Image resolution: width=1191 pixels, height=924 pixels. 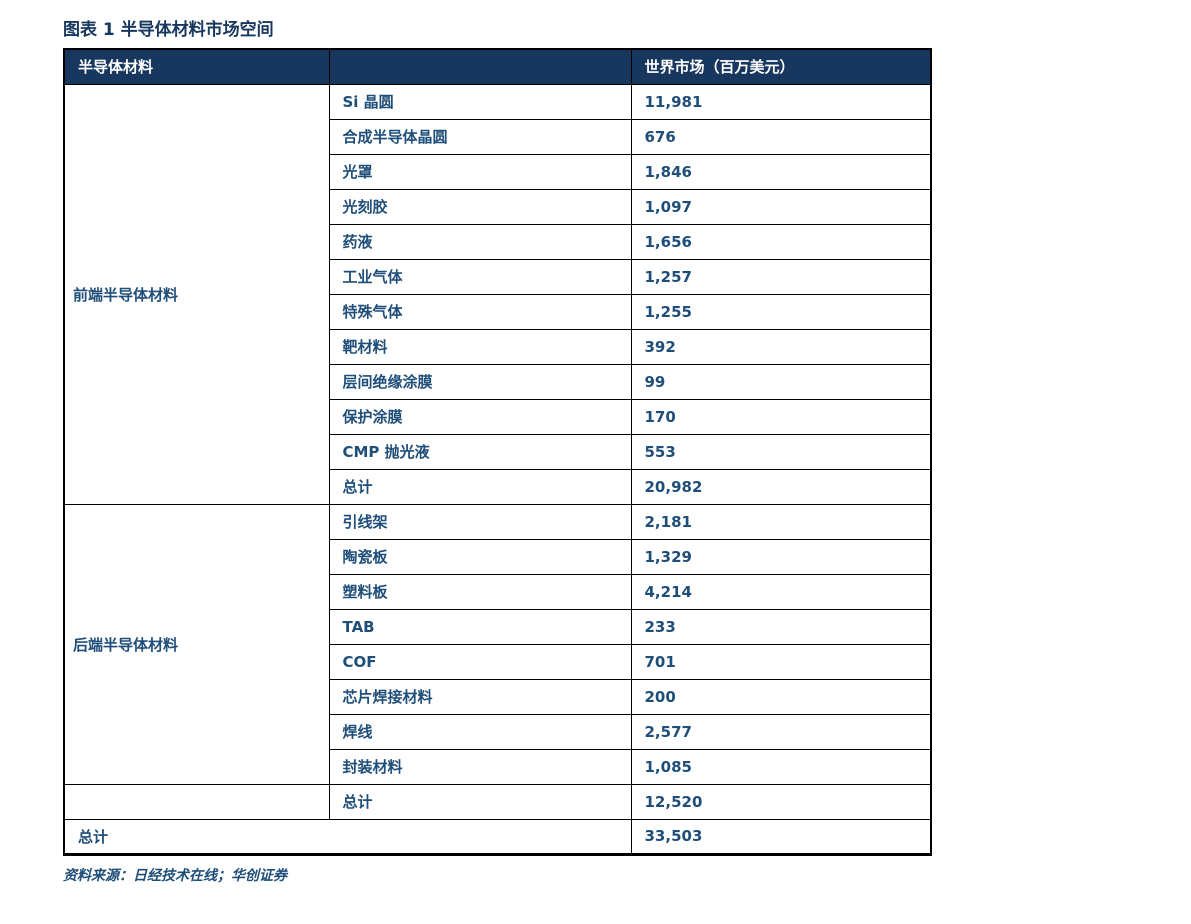 I want to click on table-row: 光罩 1,846, so click(x=498, y=171).